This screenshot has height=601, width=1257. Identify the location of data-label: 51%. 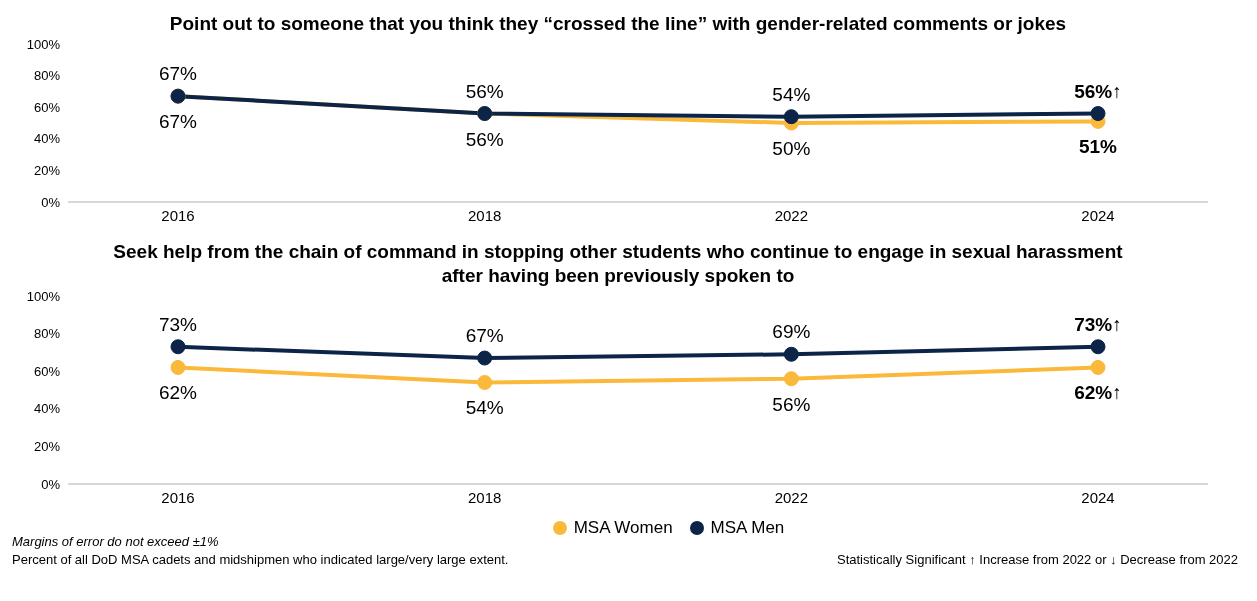
(1098, 147).